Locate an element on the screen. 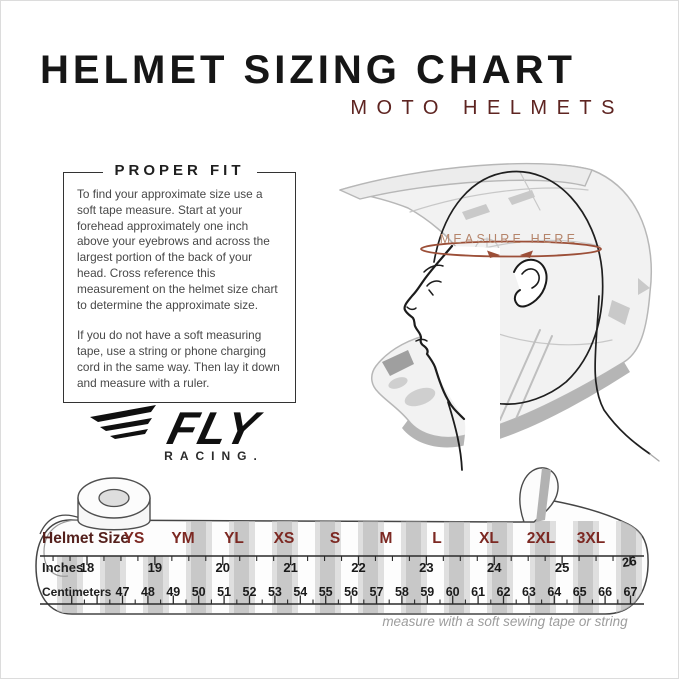 The height and width of the screenshot is (679, 679). inch-label: 19 is located at coordinates (155, 567).